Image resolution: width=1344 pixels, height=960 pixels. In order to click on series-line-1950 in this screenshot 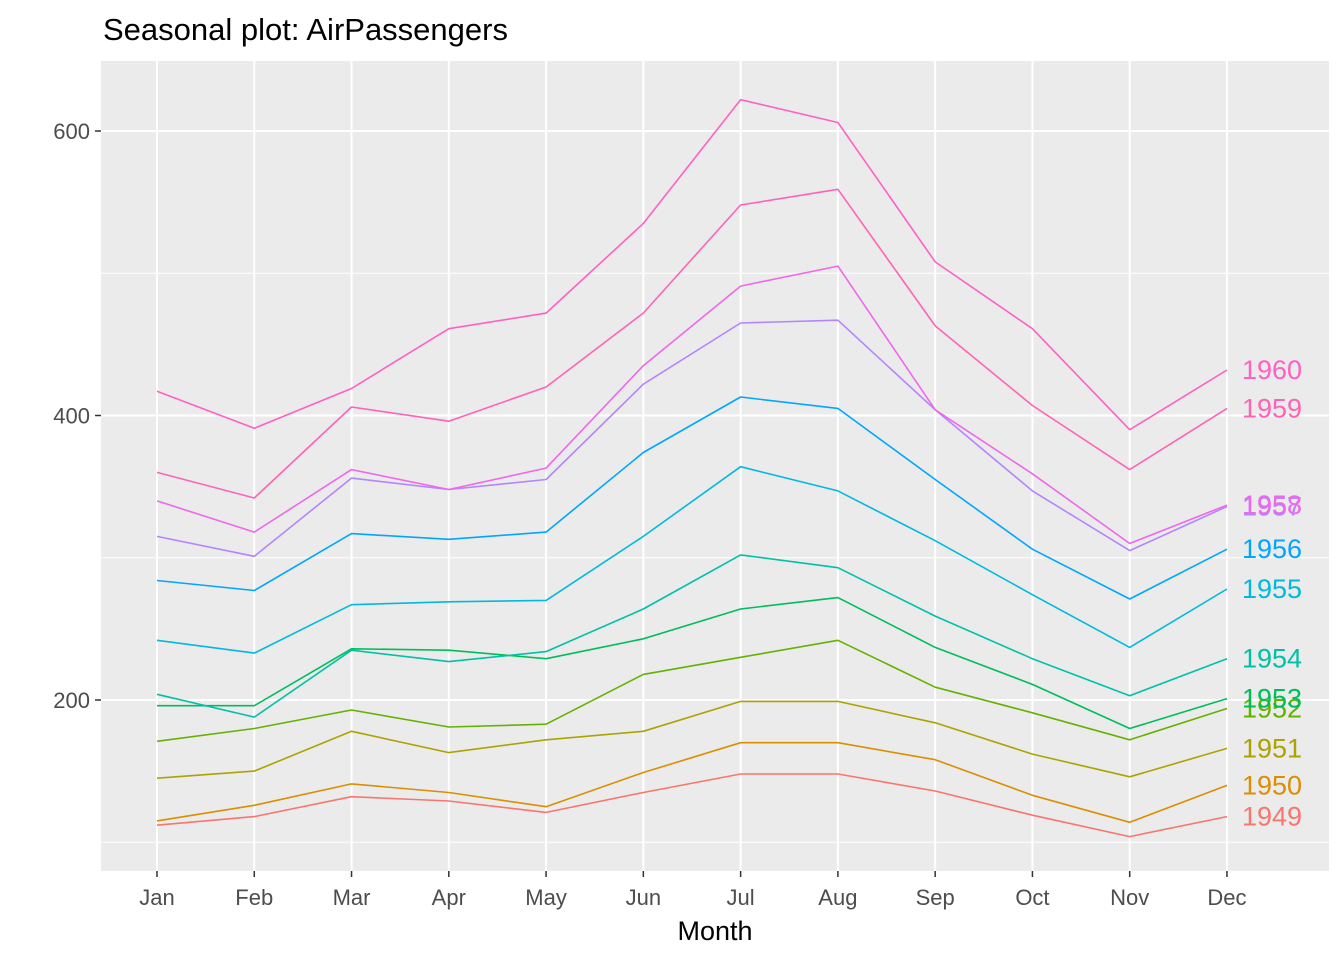, I will do `click(692, 782)`.